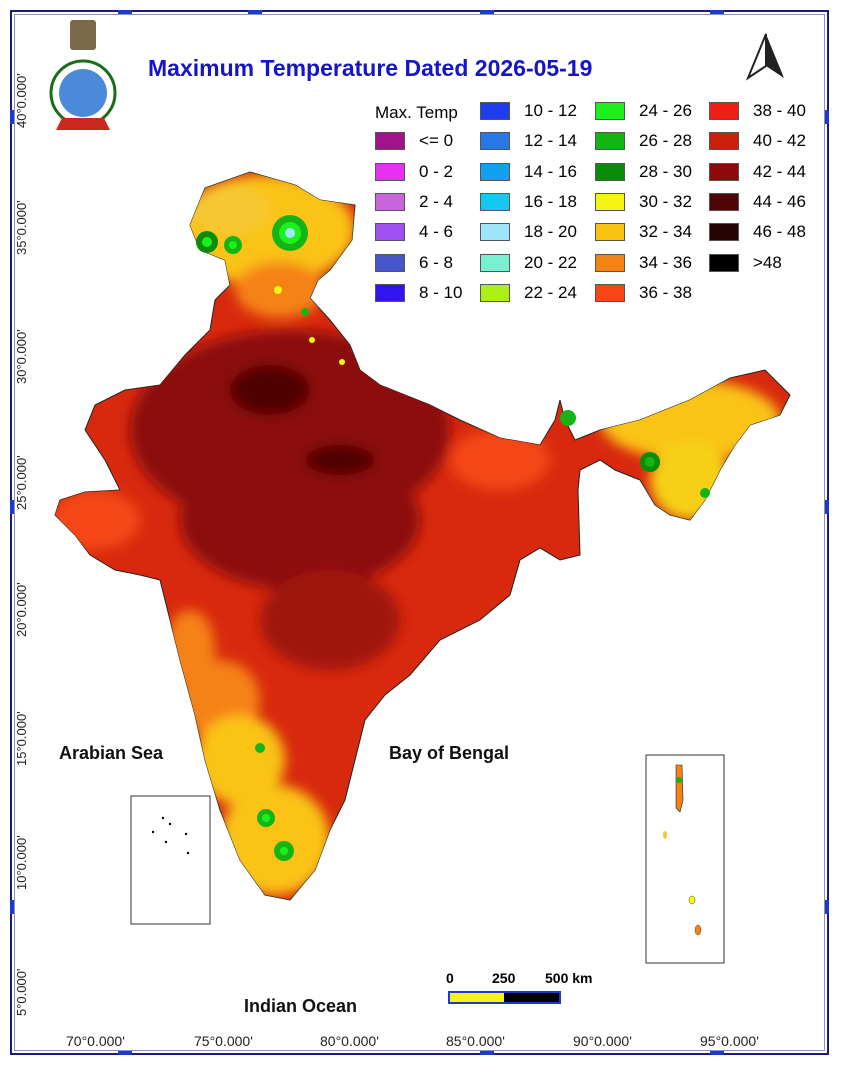 The image size is (841, 1068). I want to click on legend-label: 22 - 24, so click(550, 292).